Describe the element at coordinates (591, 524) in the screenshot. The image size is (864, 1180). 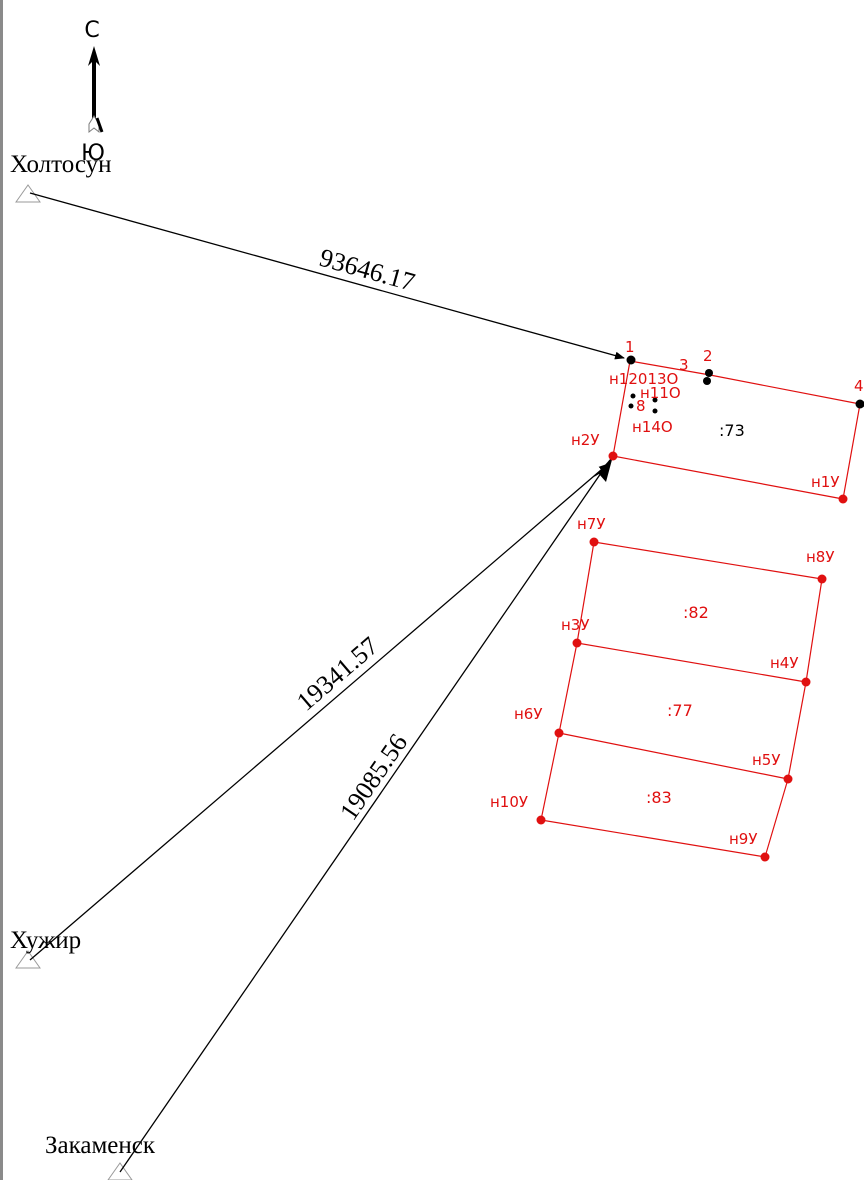
I see `point-label-n7U: н7У` at that location.